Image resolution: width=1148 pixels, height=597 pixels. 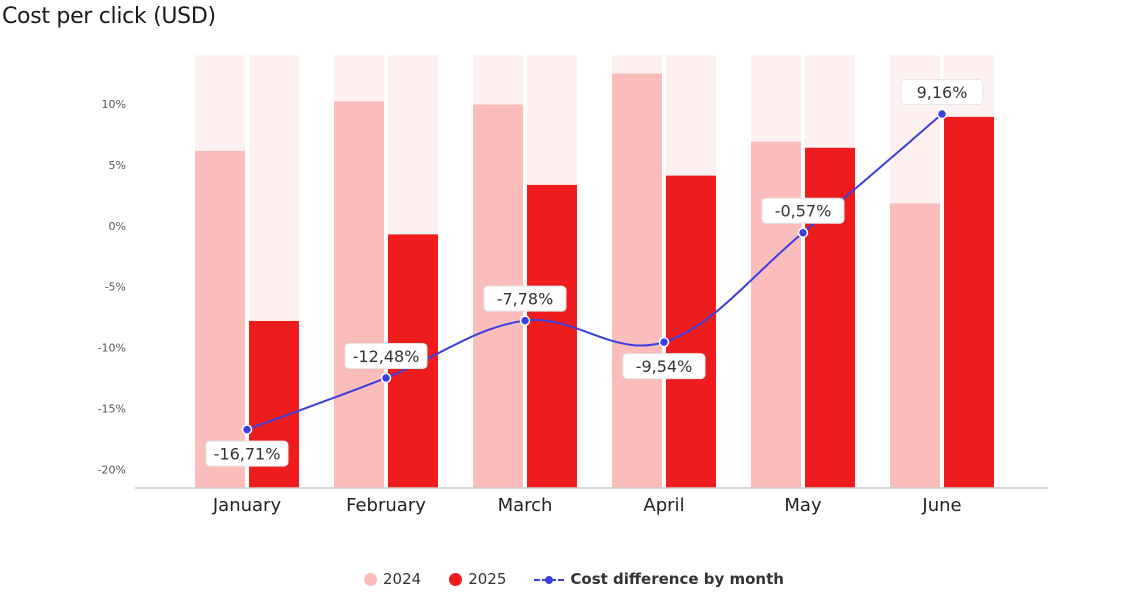 I want to click on bar-2024-april, so click(x=637, y=281).